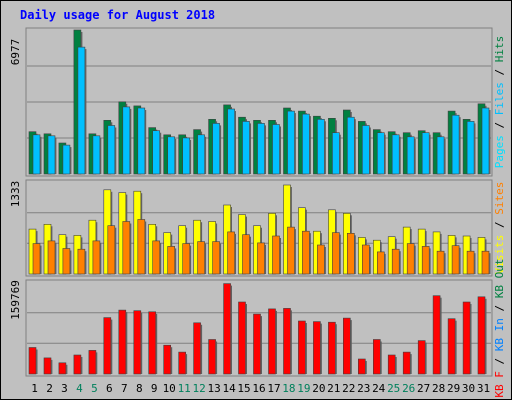  I want to click on x-tick-label: 9, so click(154, 388).